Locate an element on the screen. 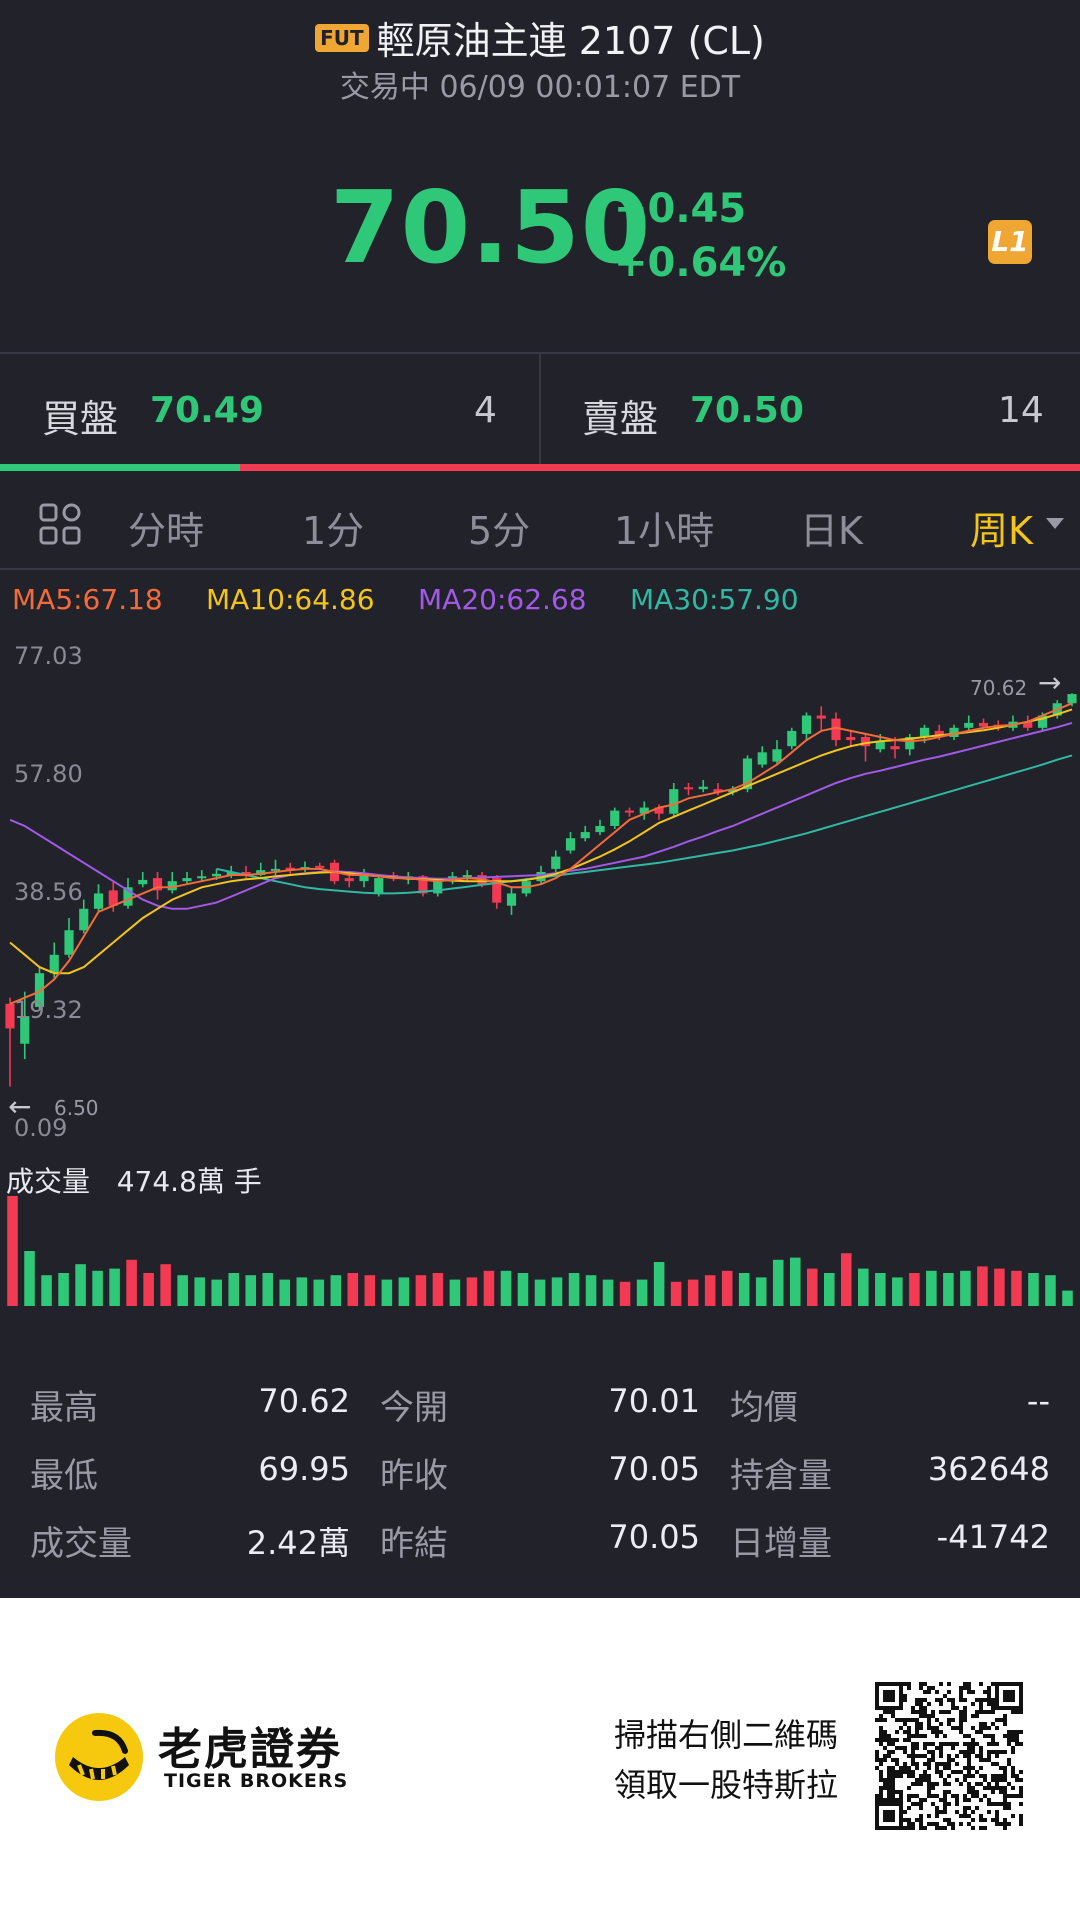 This screenshot has width=1080, height=1915. tab-timeshare: 分時 is located at coordinates (166, 531).